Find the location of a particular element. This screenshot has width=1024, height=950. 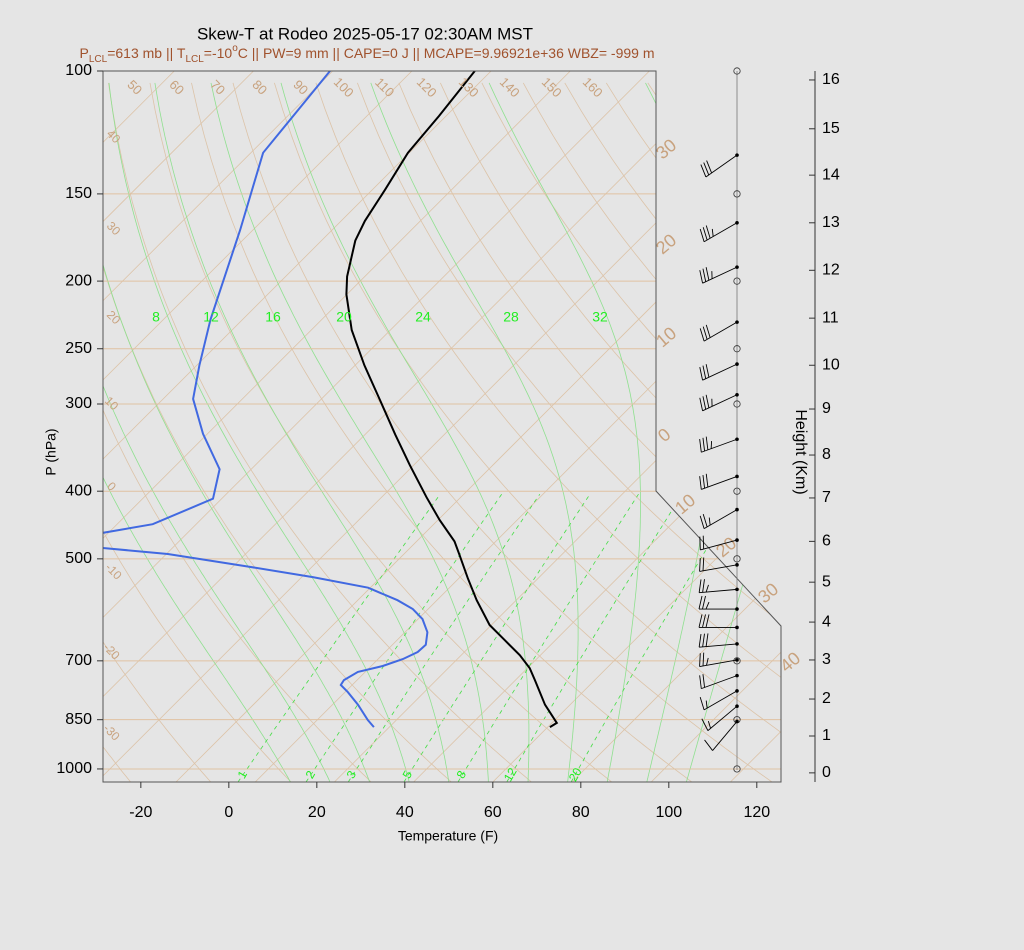

x-tick-label: 60 is located at coordinates (493, 812).